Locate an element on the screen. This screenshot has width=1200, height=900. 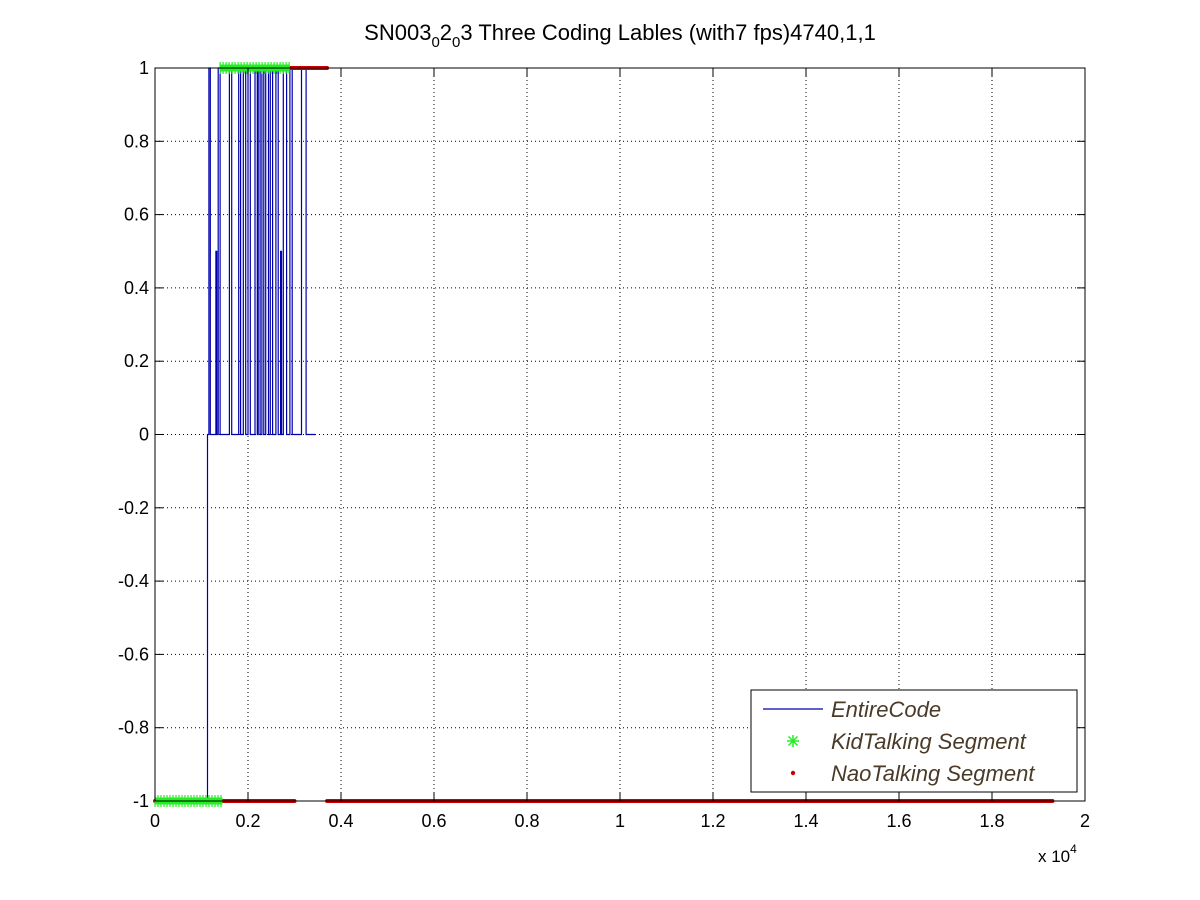
y-tick-label: 0 is located at coordinates (144, 435).